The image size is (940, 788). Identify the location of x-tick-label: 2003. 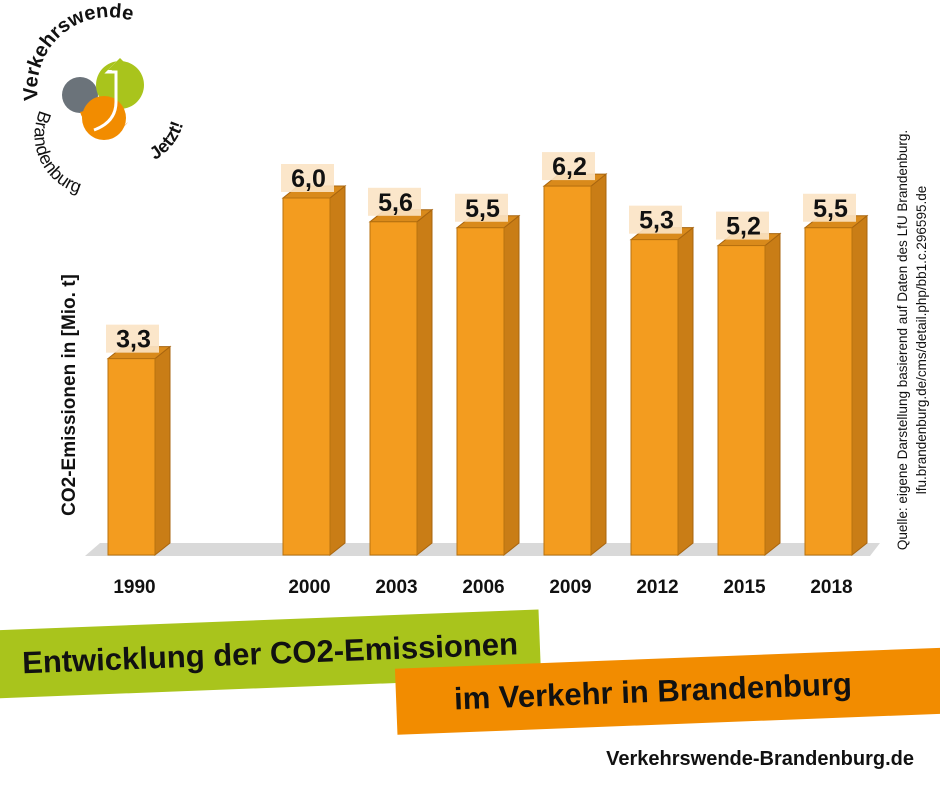
(396, 587).